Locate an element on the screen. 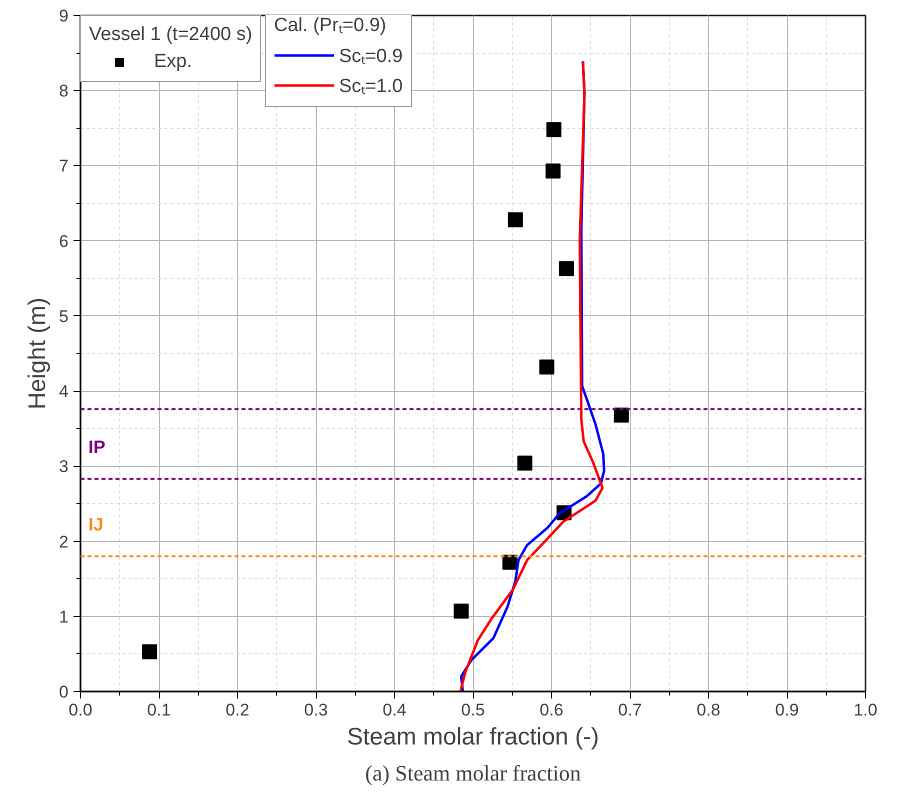 This screenshot has height=798, width=898. y-tick-label: 3 is located at coordinates (64, 466).